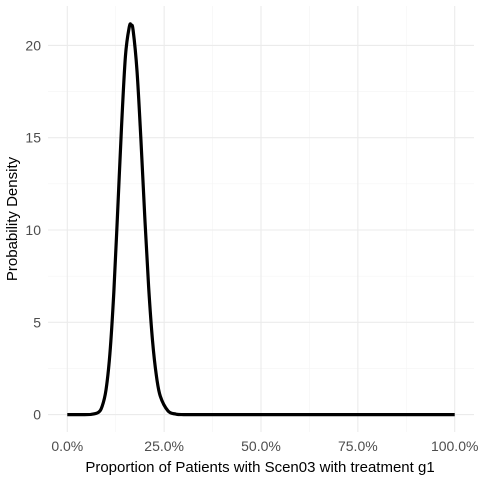  I want to click on x-tick-label: 50.0%, so click(261, 446).